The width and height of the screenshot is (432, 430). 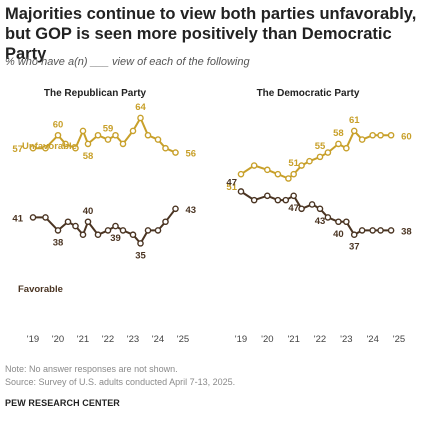 I want to click on data-label: 56, so click(x=191, y=154).